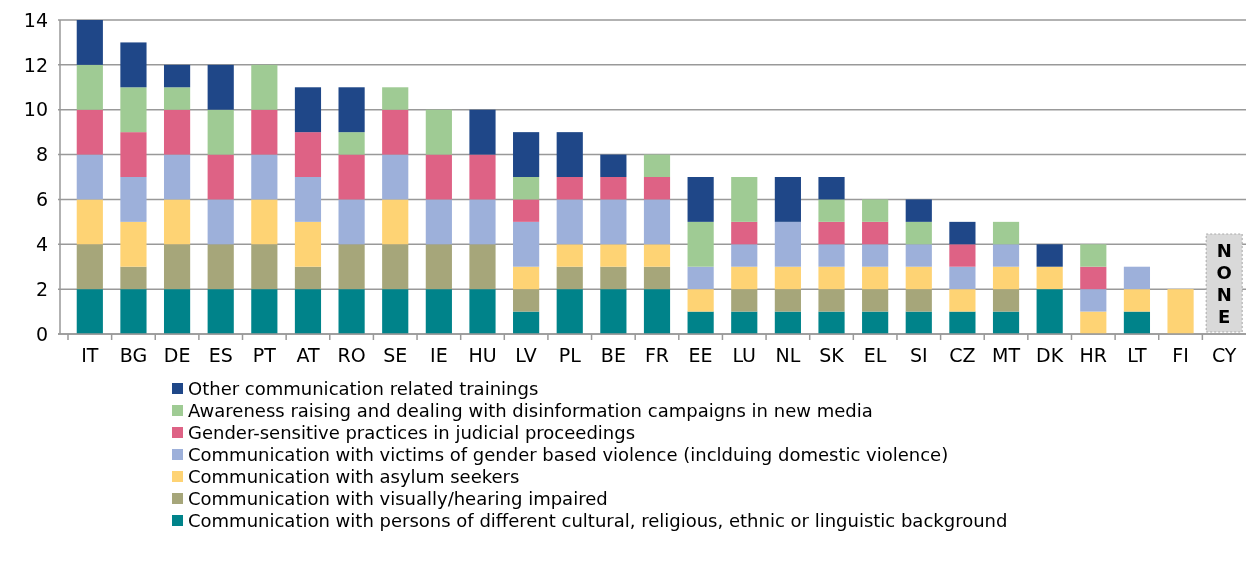  Describe the element at coordinates (1137, 355) in the screenshot. I see `x-tick-label: LT` at that location.